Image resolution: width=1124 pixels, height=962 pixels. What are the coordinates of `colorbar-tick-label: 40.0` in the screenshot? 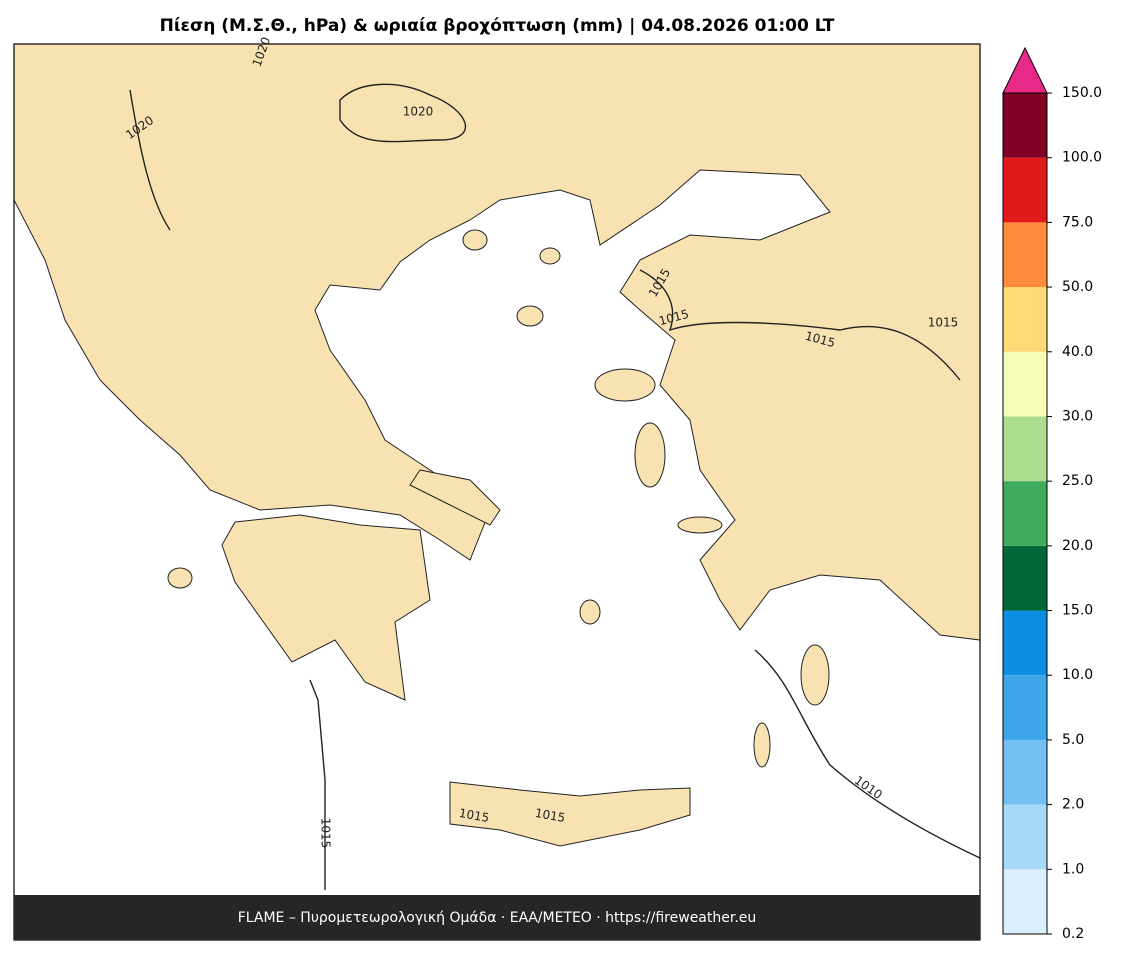 It's located at (1077, 352).